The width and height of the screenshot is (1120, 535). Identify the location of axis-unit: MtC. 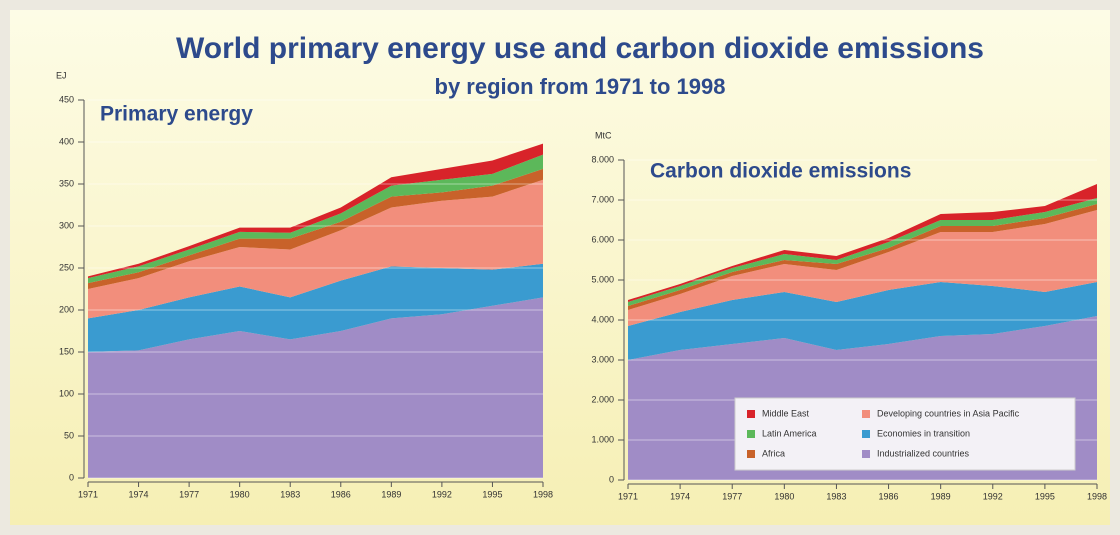
(603, 135).